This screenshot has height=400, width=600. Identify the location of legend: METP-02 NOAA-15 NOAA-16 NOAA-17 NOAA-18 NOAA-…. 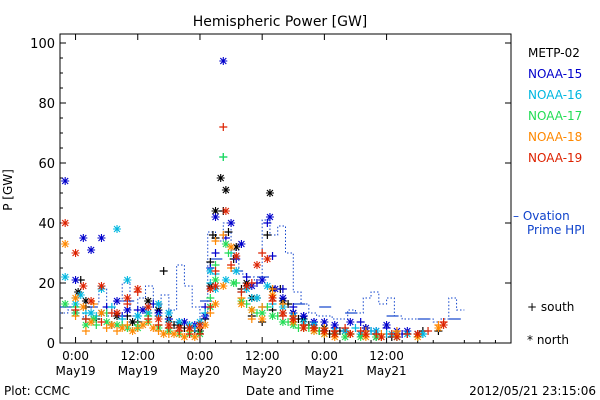
(549, 196).